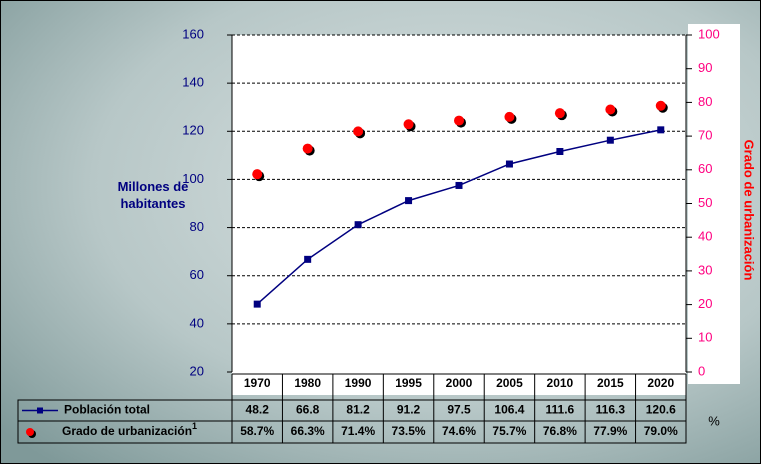 This screenshot has width=761, height=464. Describe the element at coordinates (611, 410) in the screenshot. I see `table-value: 116.3` at that location.